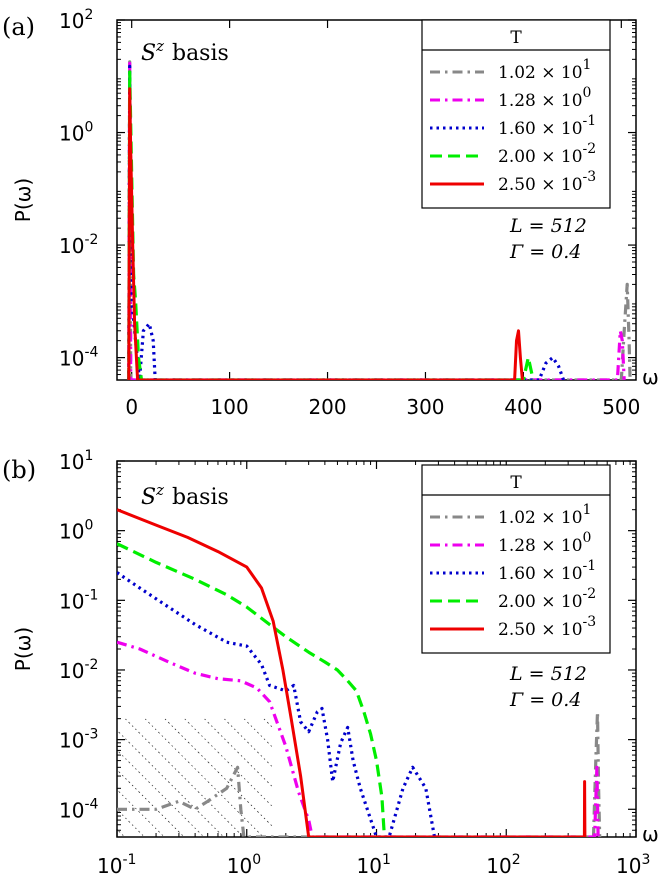 Image resolution: width=664 pixels, height=879 pixels. What do you see at coordinates (633, 865) in the screenshot?
I see `x-tick-label: 10³` at bounding box center [633, 865].